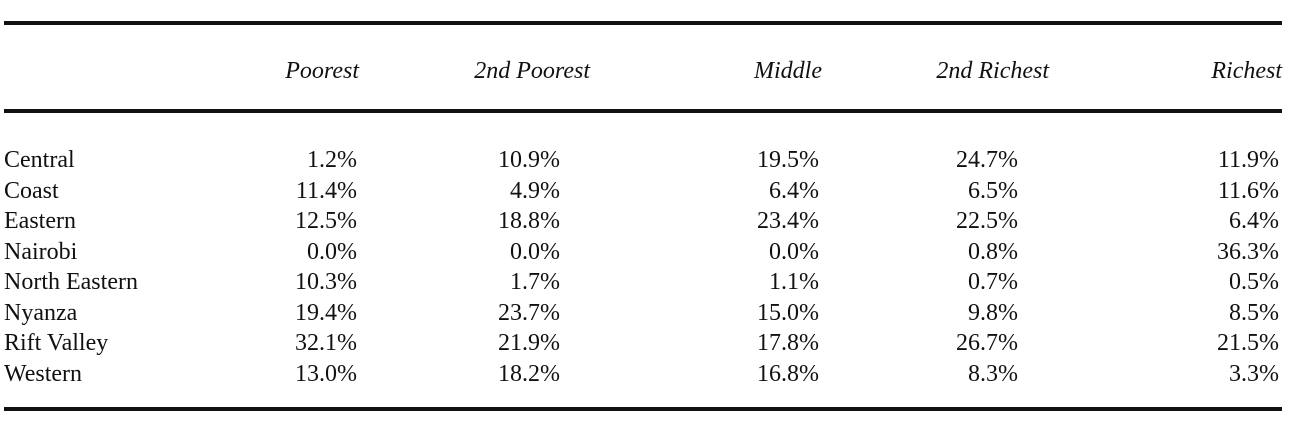  I want to click on table-row-western: Western 13.0% 18.2% 16.8% 8.3% 3.3%, so click(643, 374).